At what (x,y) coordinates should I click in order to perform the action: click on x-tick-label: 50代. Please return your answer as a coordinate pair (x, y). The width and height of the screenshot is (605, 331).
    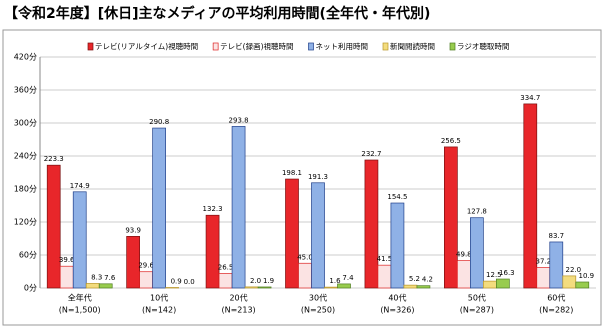
    Looking at the image, I should click on (477, 298).